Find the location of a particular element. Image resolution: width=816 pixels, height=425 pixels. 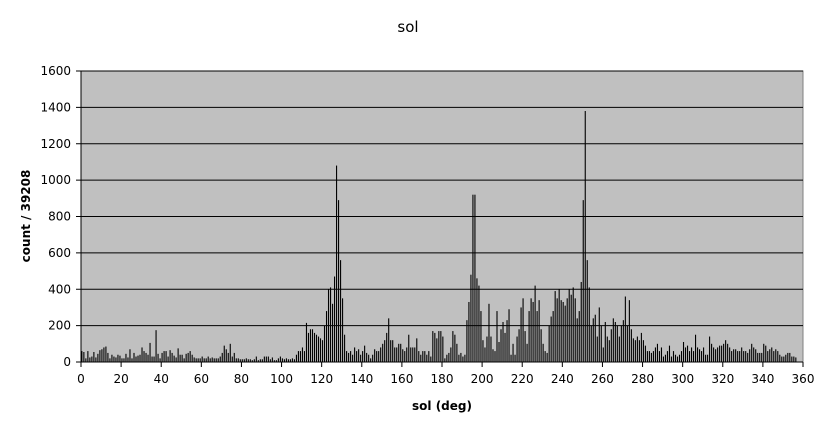

y-tick-label: 1400 is located at coordinates (55, 107).